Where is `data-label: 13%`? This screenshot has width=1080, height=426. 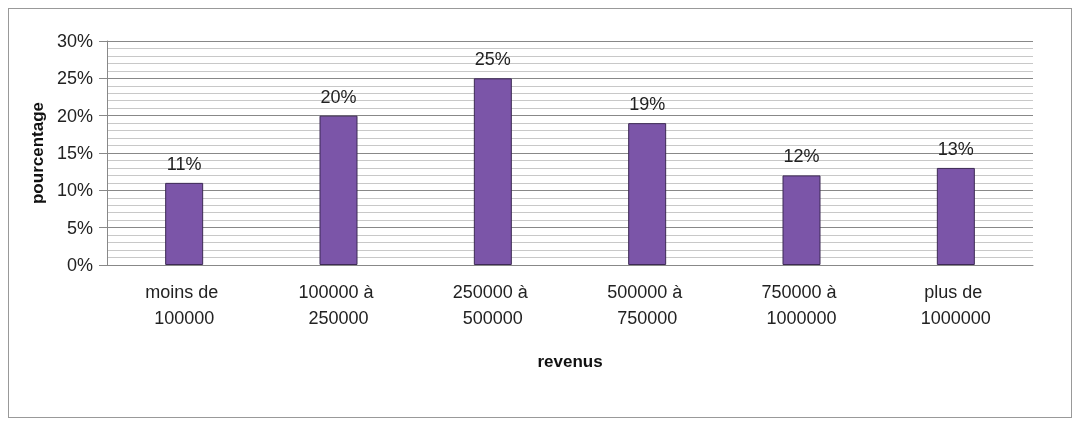
data-label: 13% is located at coordinates (955, 148).